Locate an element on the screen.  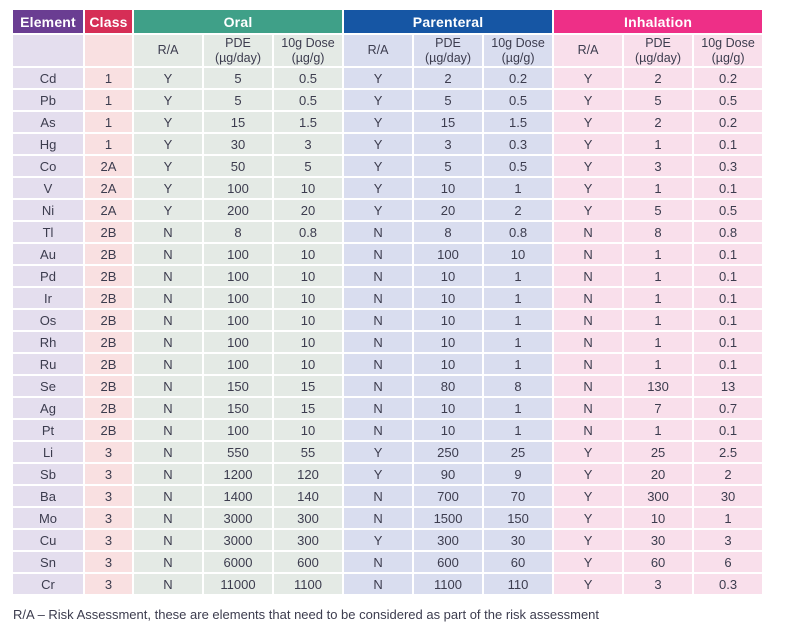
oral-pde-cell: 15 is located at coordinates (238, 122).